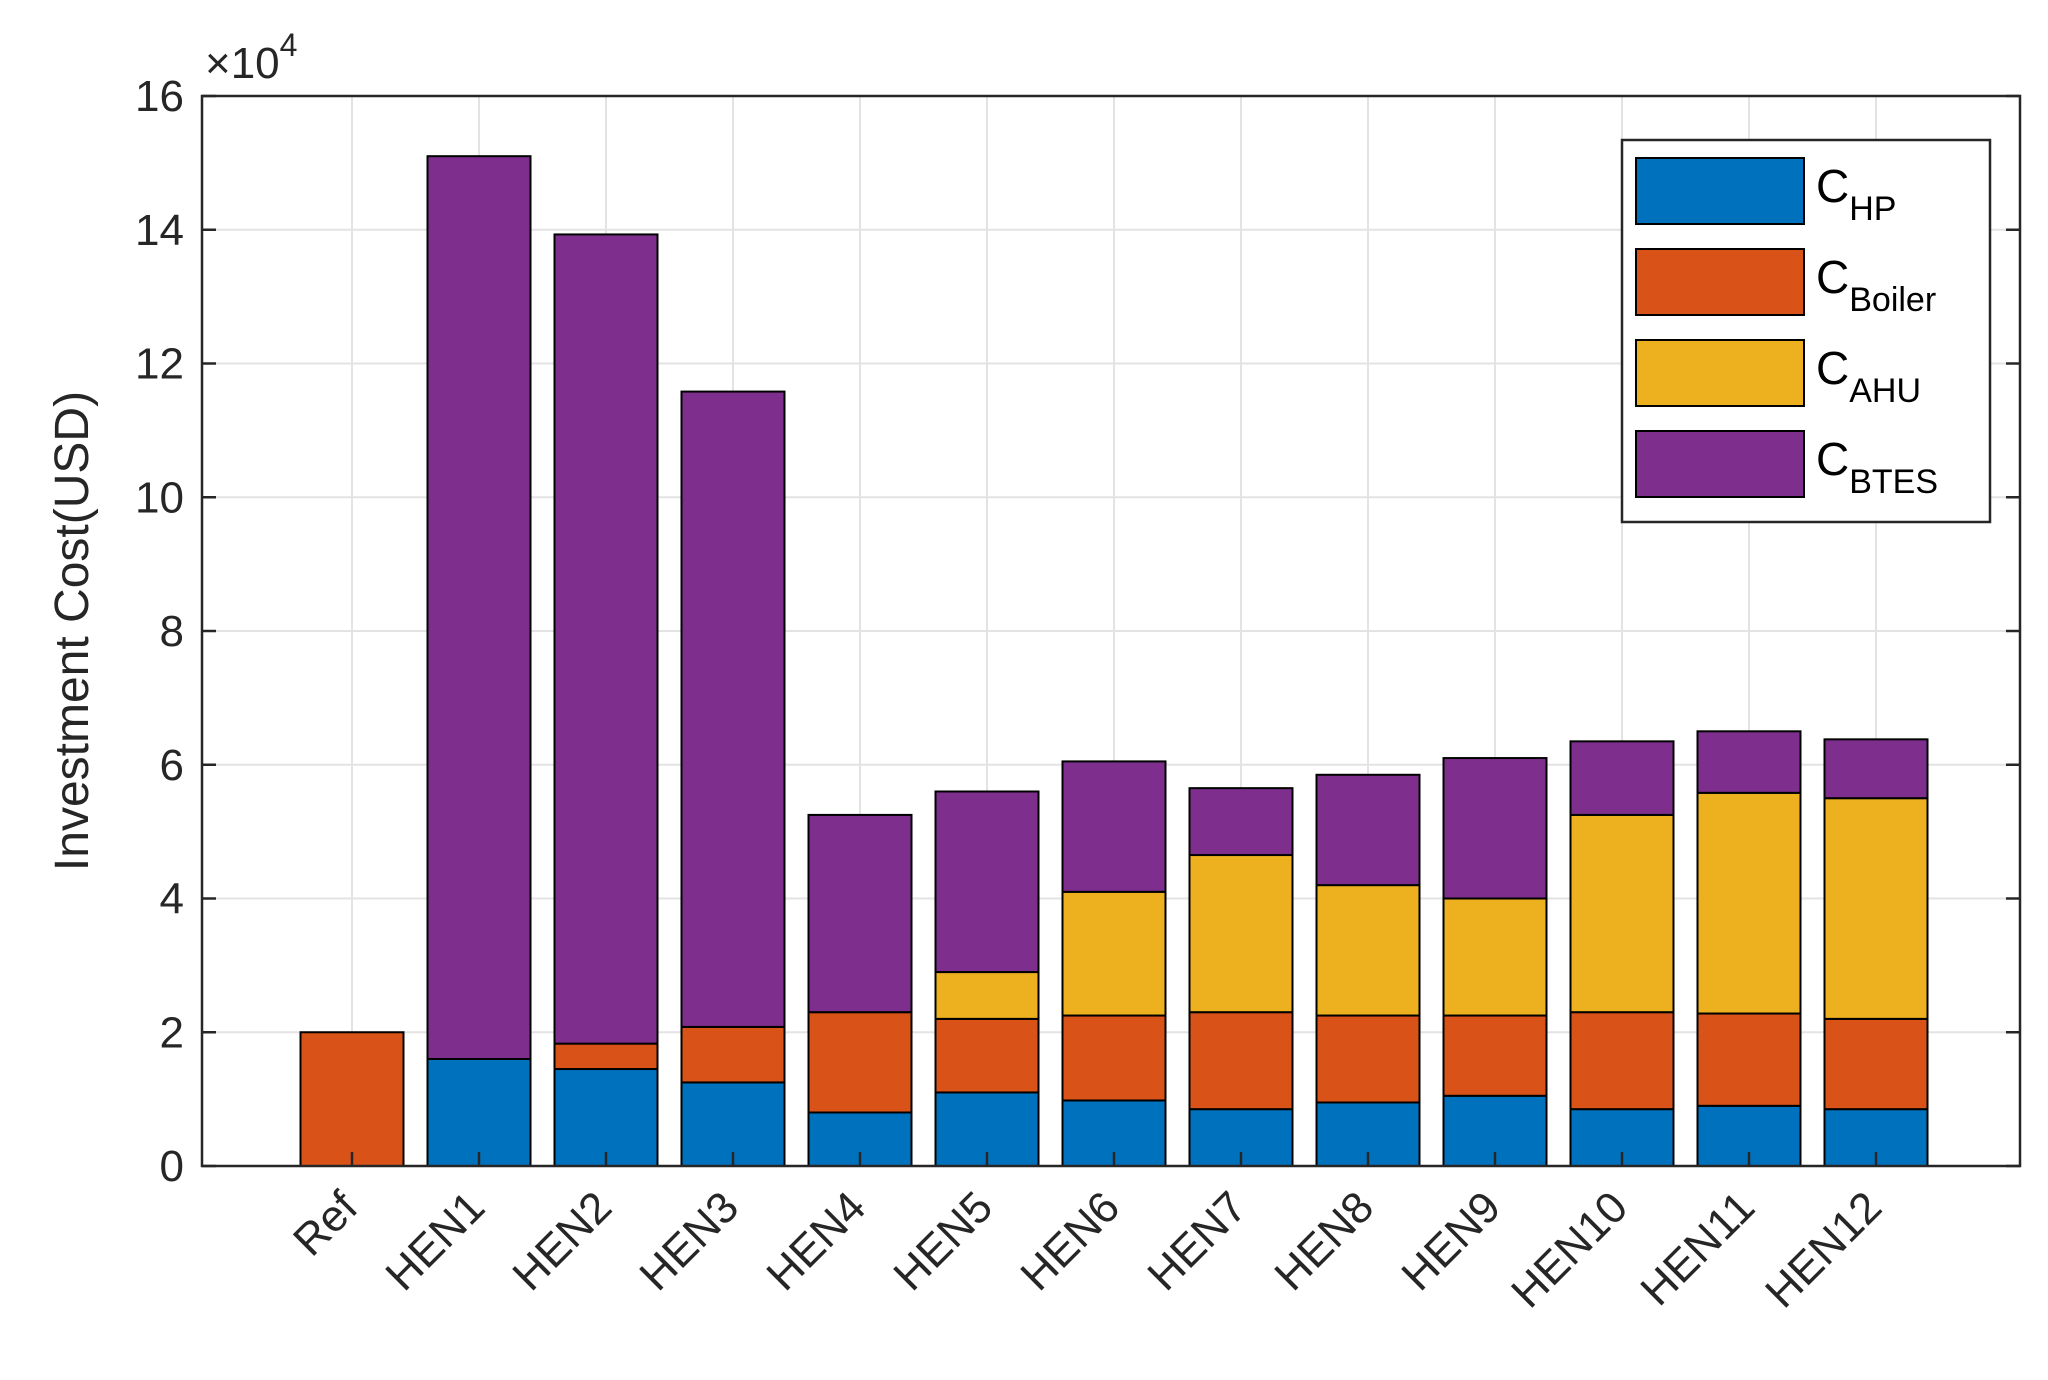 The image size is (2048, 1380). I want to click on bar-hen9-boiler, so click(1495, 1055).